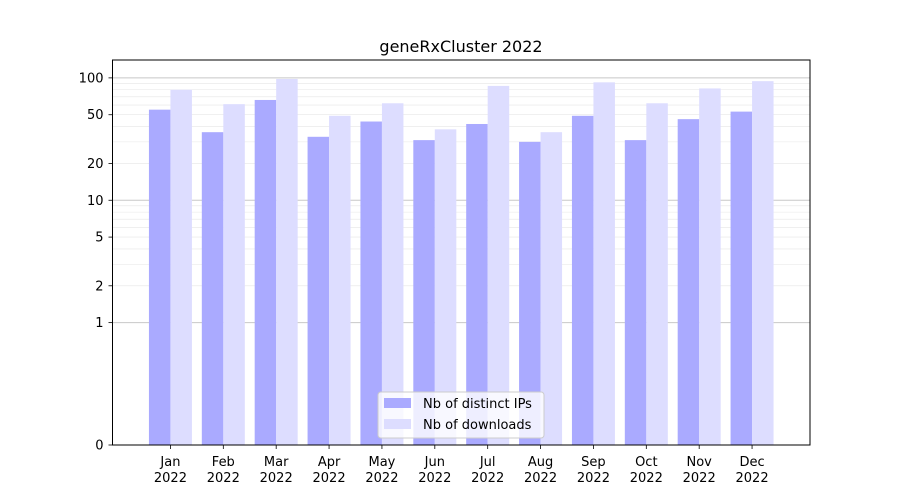 This screenshot has height=500, width=900. What do you see at coordinates (460, 46) in the screenshot?
I see `chart-title: geneRxCluster 2022` at bounding box center [460, 46].